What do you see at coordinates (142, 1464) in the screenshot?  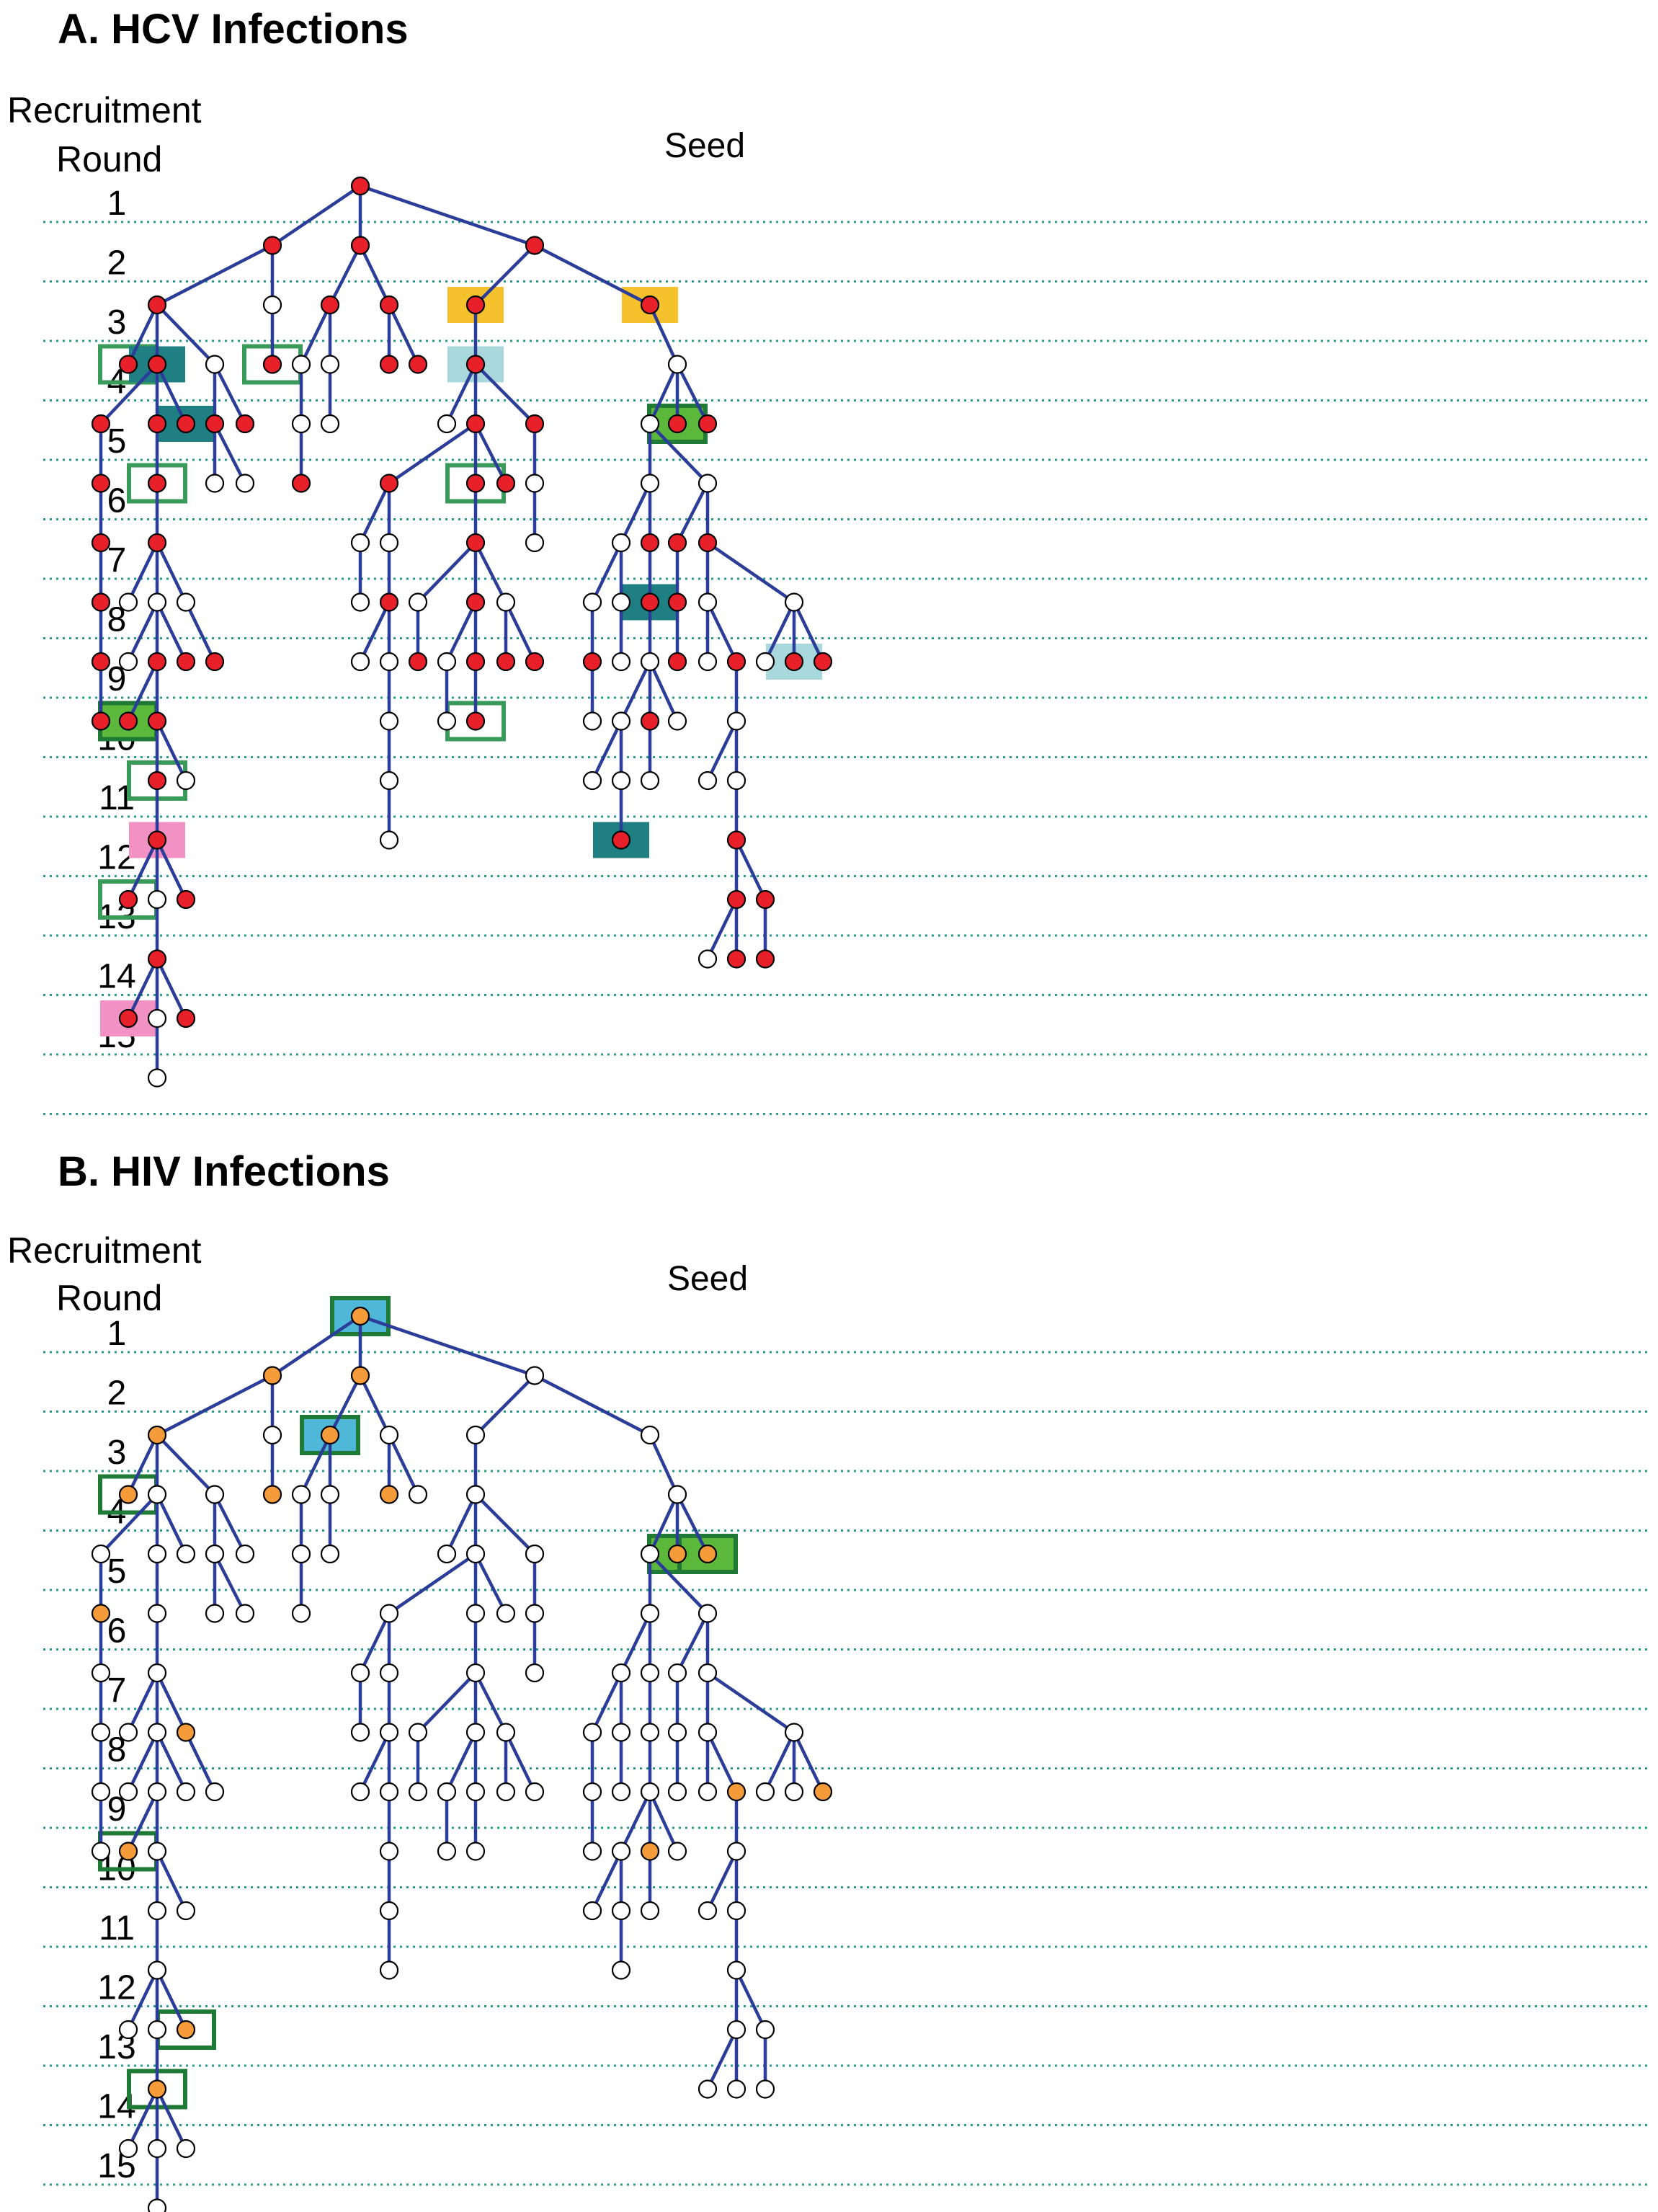 I see `b-edge-A2-A3a` at bounding box center [142, 1464].